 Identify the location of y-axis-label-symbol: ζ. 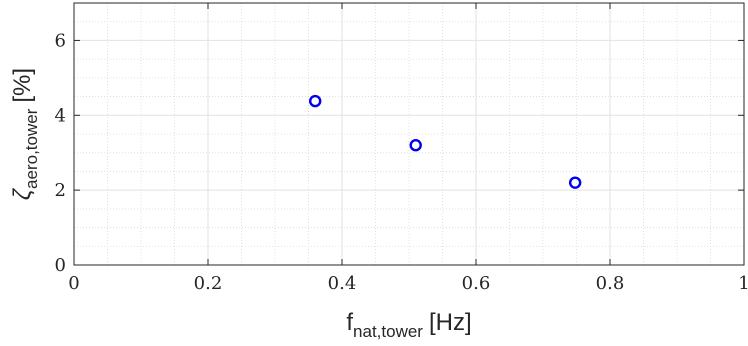
(22, 193).